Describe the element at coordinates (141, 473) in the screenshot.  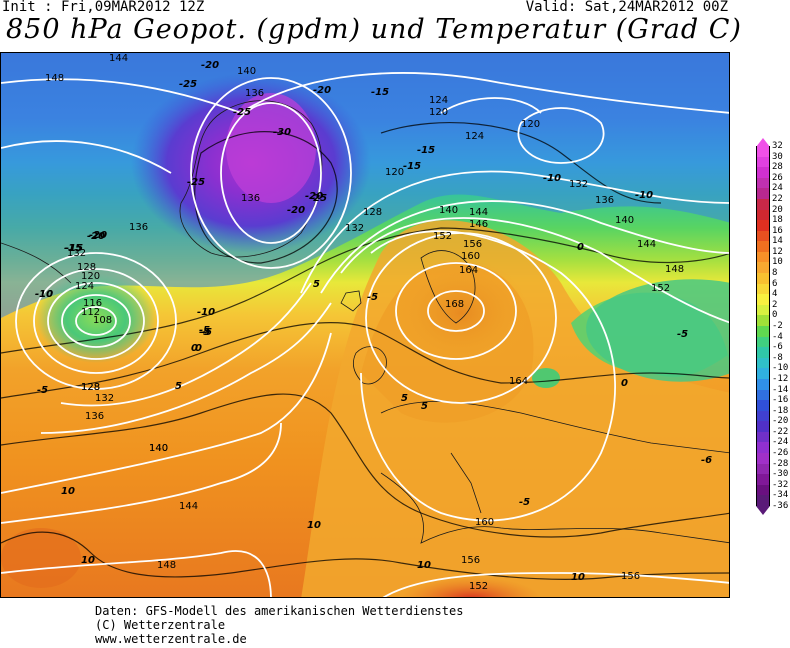
I see `contour-144-south` at that location.